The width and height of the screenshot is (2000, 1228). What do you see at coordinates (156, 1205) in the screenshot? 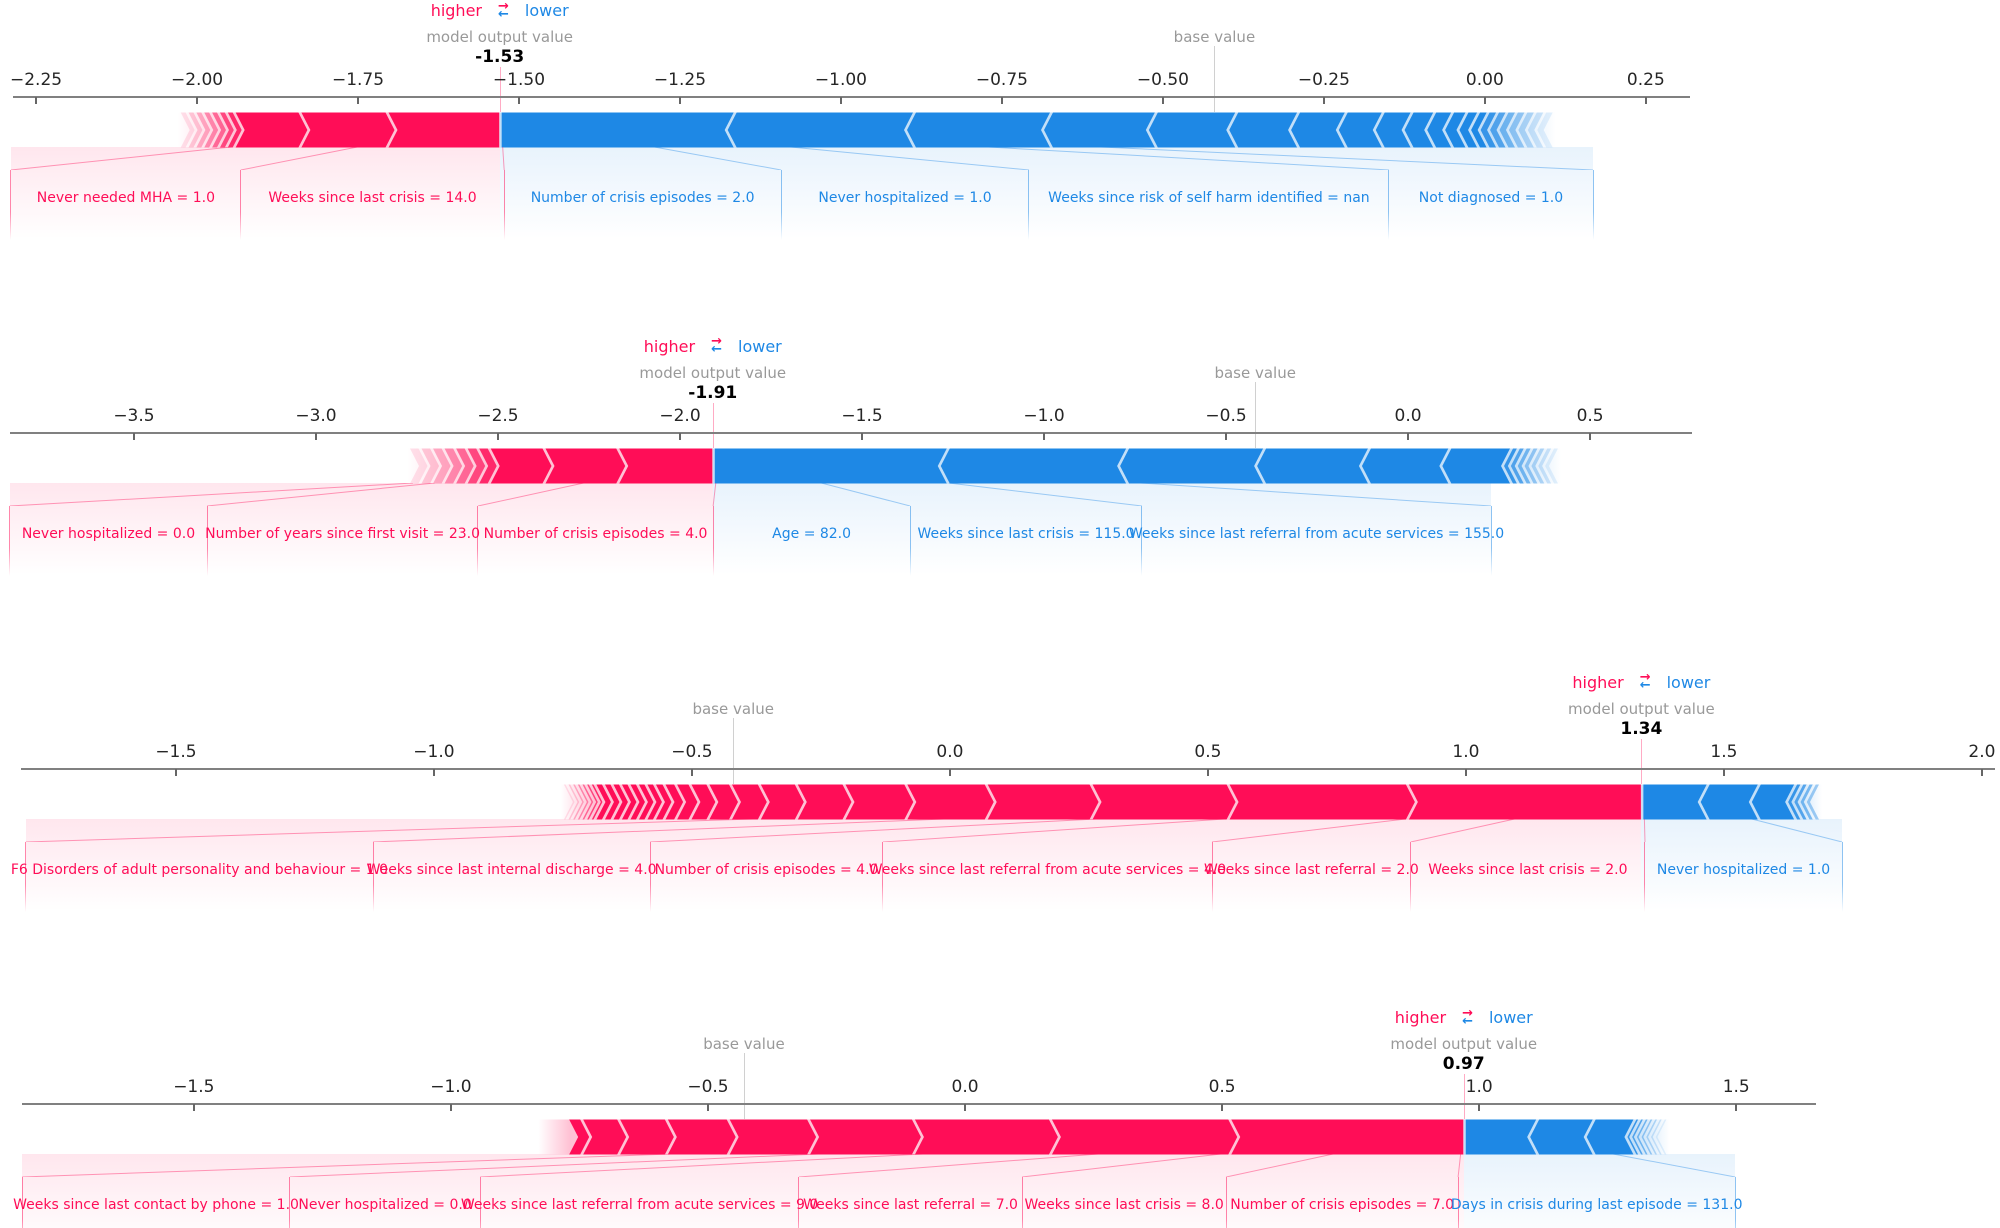
I see `feature-label: Weeks since last contact by phone = 1.0` at bounding box center [156, 1205].